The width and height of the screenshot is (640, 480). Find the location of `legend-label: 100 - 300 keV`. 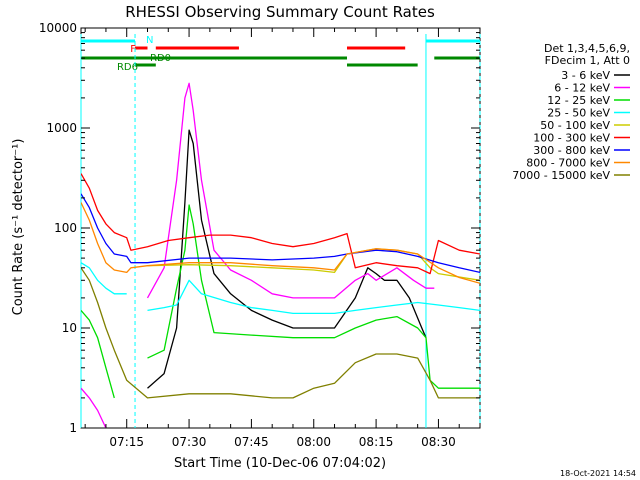

legend-label: 100 - 300 keV is located at coordinates (571, 138).